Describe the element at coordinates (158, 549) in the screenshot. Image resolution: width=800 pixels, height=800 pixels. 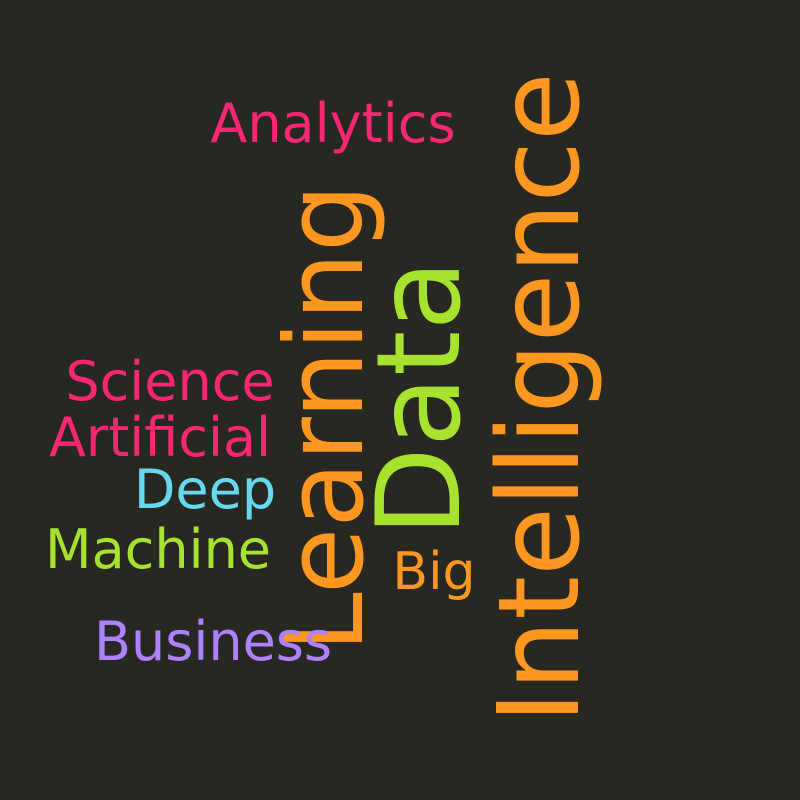
I see `word-machine: Machine` at that location.